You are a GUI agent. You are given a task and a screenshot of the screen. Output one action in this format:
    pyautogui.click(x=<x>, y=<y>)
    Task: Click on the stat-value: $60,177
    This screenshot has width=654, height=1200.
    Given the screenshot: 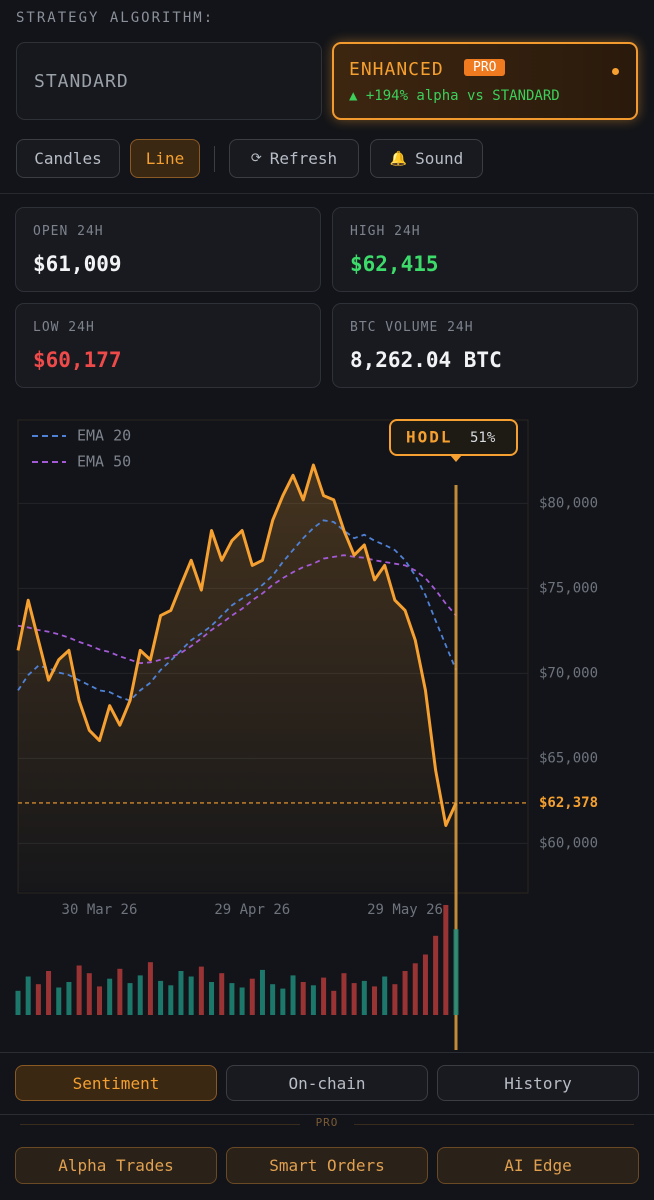 What is the action you would take?
    pyautogui.click(x=77, y=360)
    